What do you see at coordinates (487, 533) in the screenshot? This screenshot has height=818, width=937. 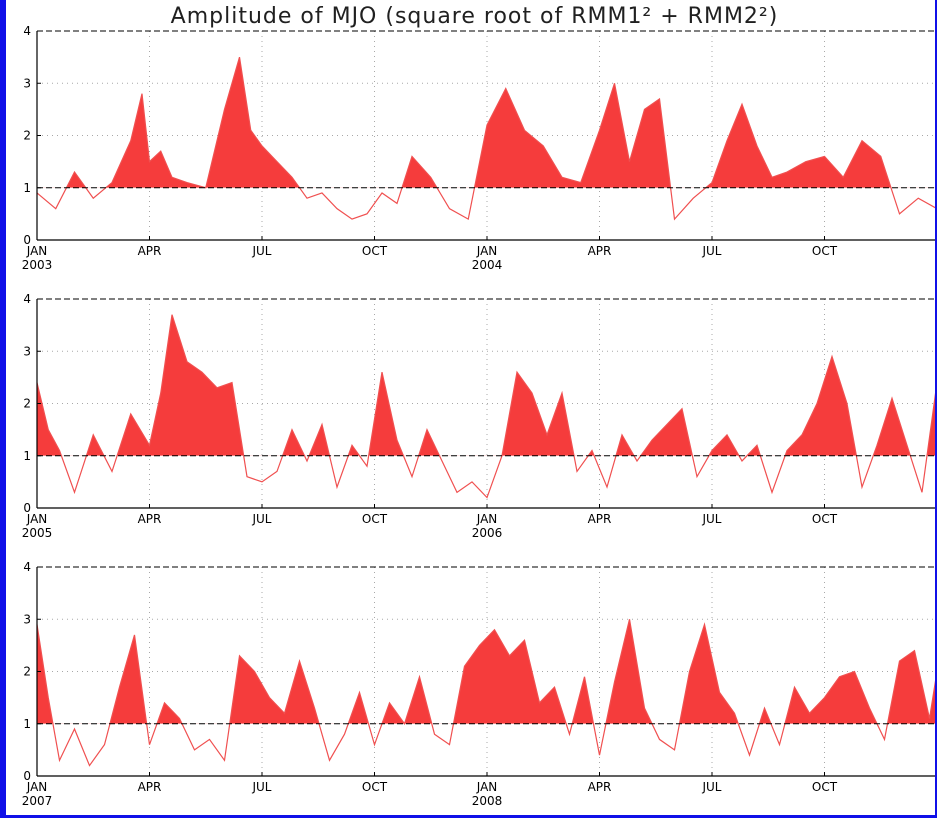 I see `x-year-label: 2006` at bounding box center [487, 533].